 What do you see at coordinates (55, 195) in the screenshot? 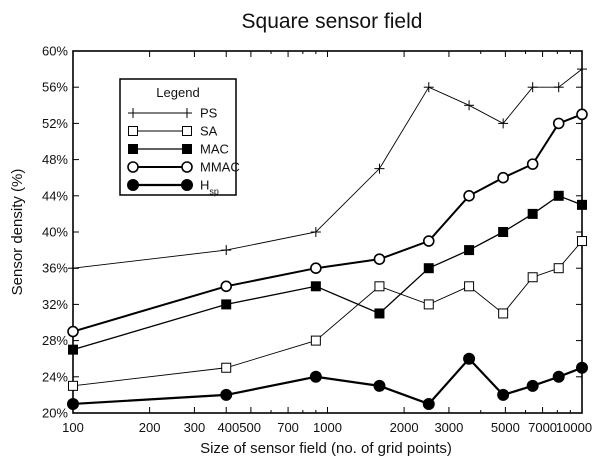
I see `y-tick-label: 44%` at bounding box center [55, 195].